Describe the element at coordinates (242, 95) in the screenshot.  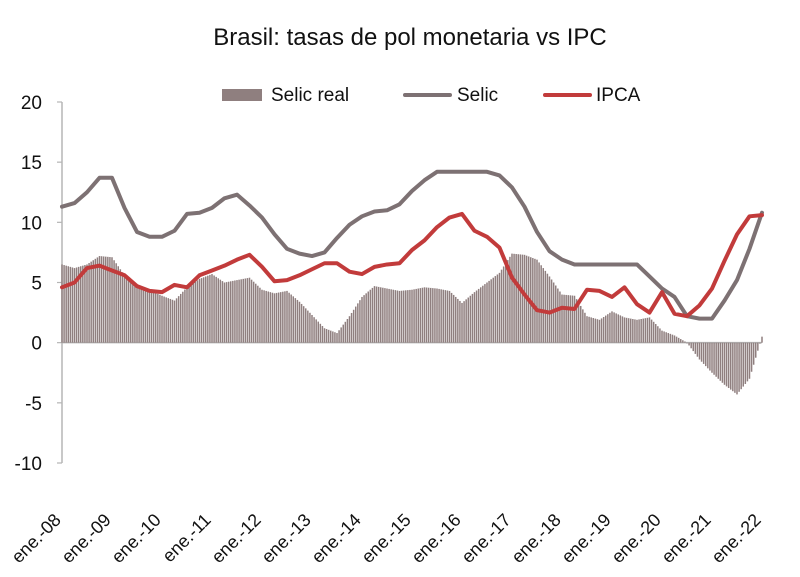
I see `legend-selic-real-swatch` at that location.